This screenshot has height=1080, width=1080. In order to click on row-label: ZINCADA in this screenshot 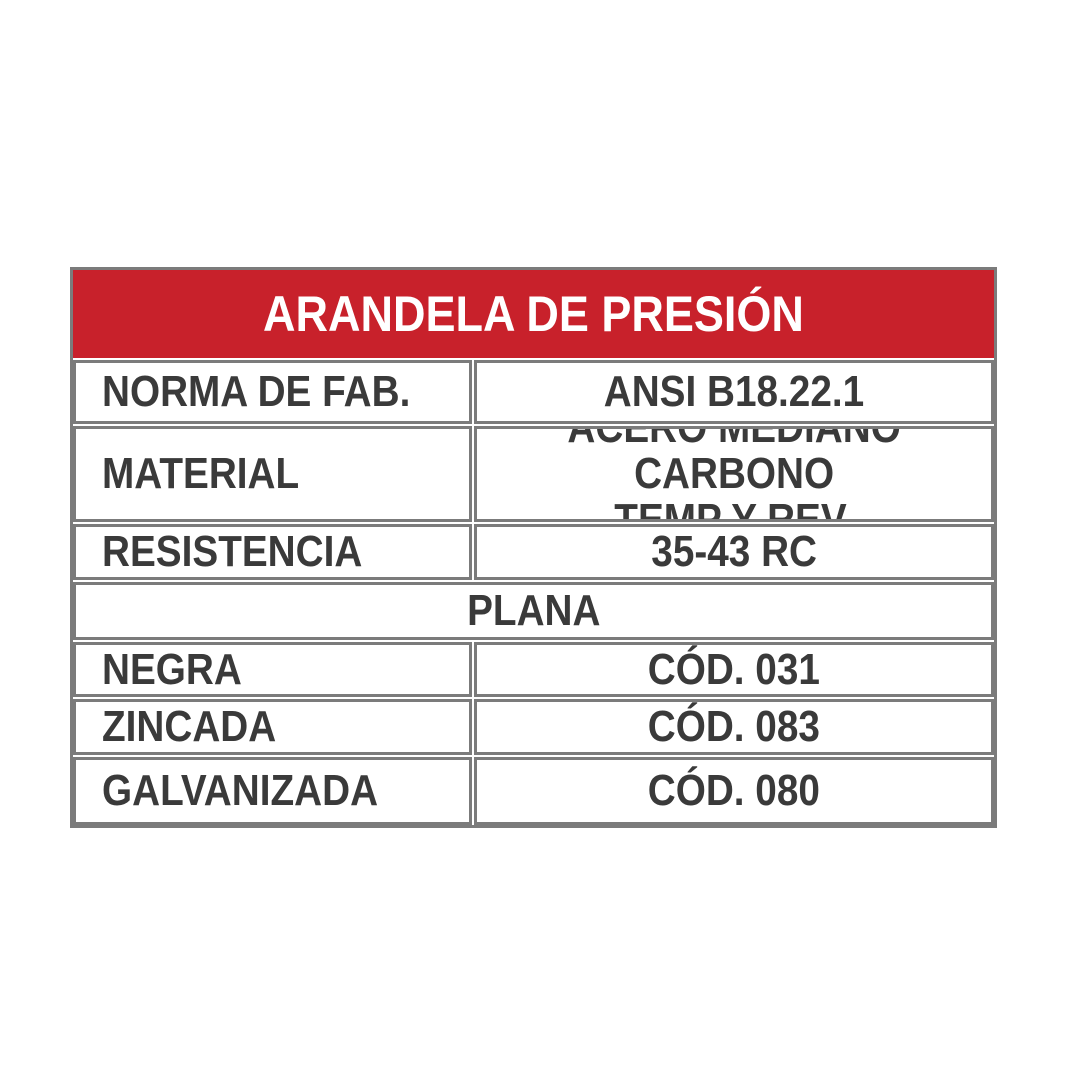, I will do `click(189, 727)`.